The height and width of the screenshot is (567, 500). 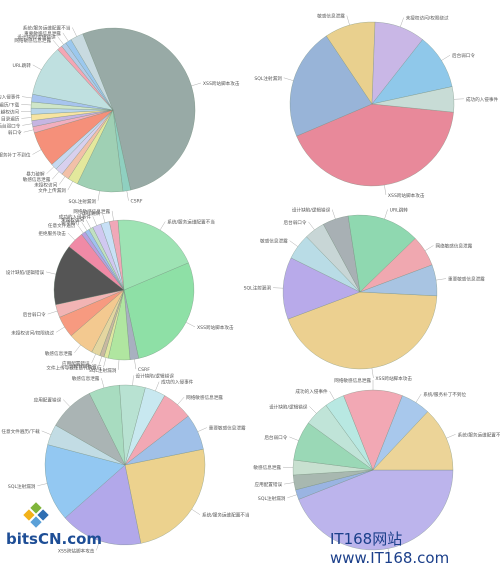 I want to click on slice-label: URL跳转, so click(x=399, y=210).